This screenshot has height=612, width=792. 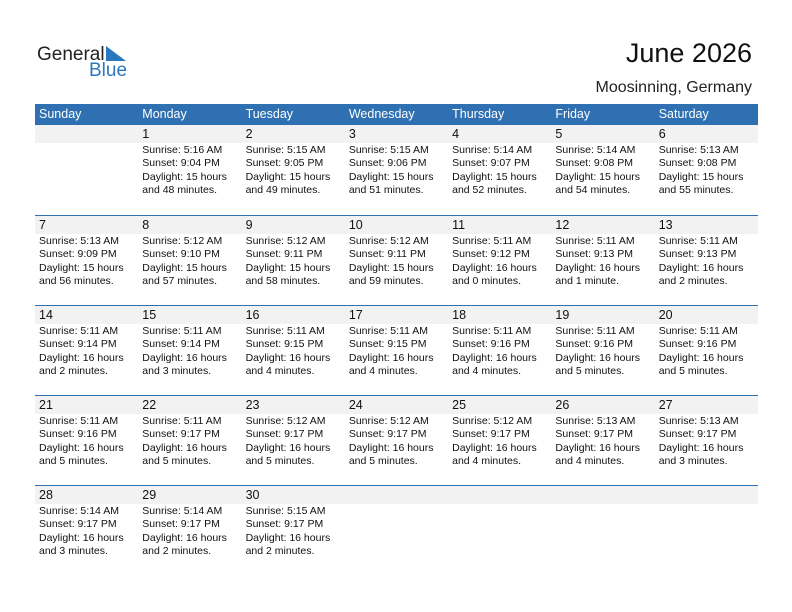 I want to click on daylight2-text: and 54 minutes., so click(x=593, y=190).